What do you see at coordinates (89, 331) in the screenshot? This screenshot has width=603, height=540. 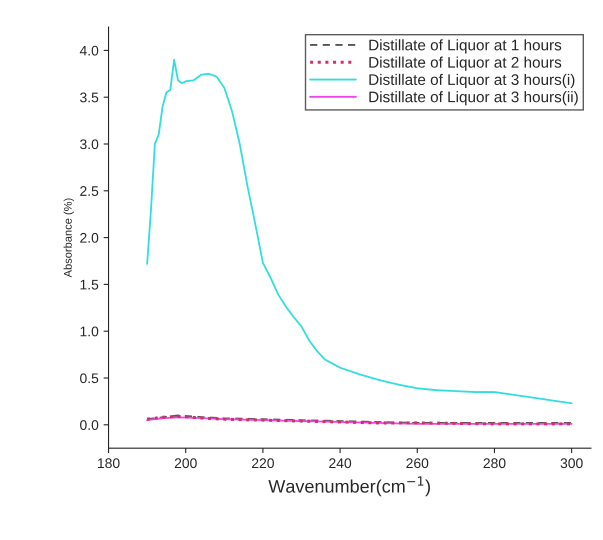 I see `y-tick-label: 1.0` at bounding box center [89, 331].